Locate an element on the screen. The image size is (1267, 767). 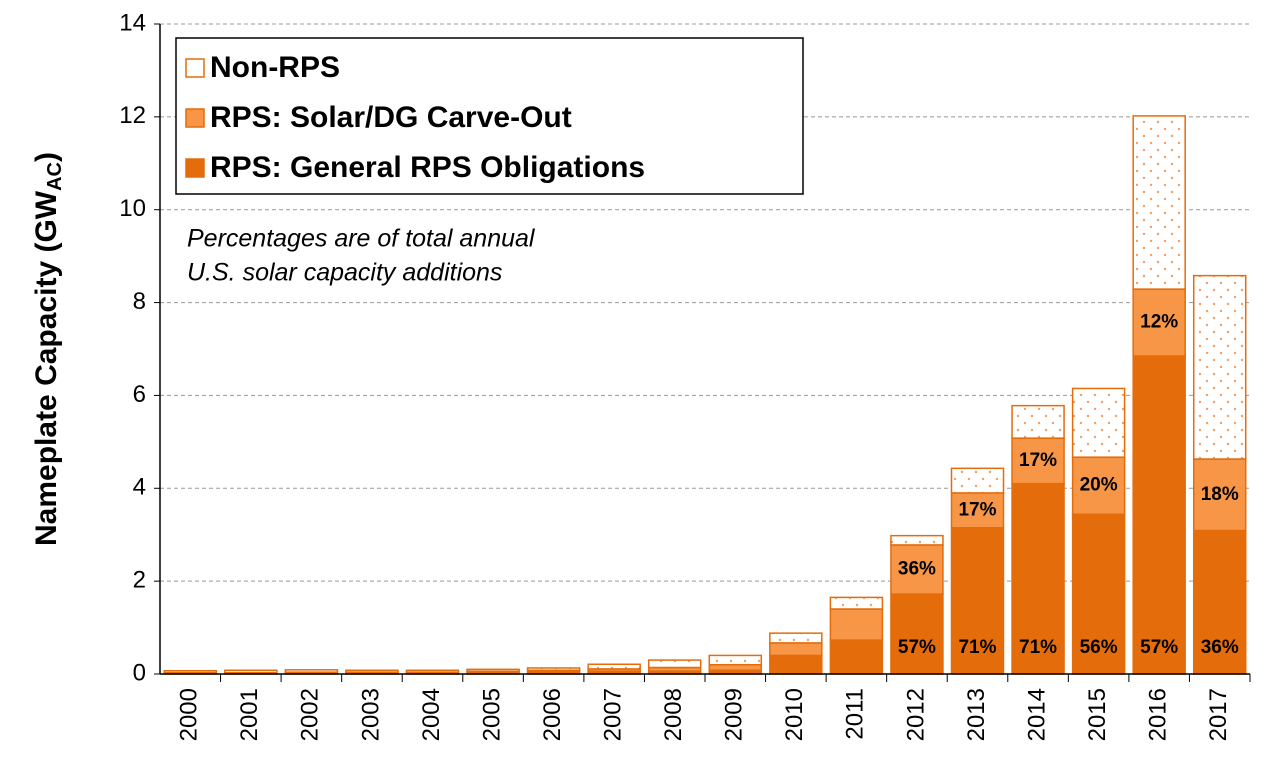
y-tick-label: 0 is located at coordinates (139, 672).